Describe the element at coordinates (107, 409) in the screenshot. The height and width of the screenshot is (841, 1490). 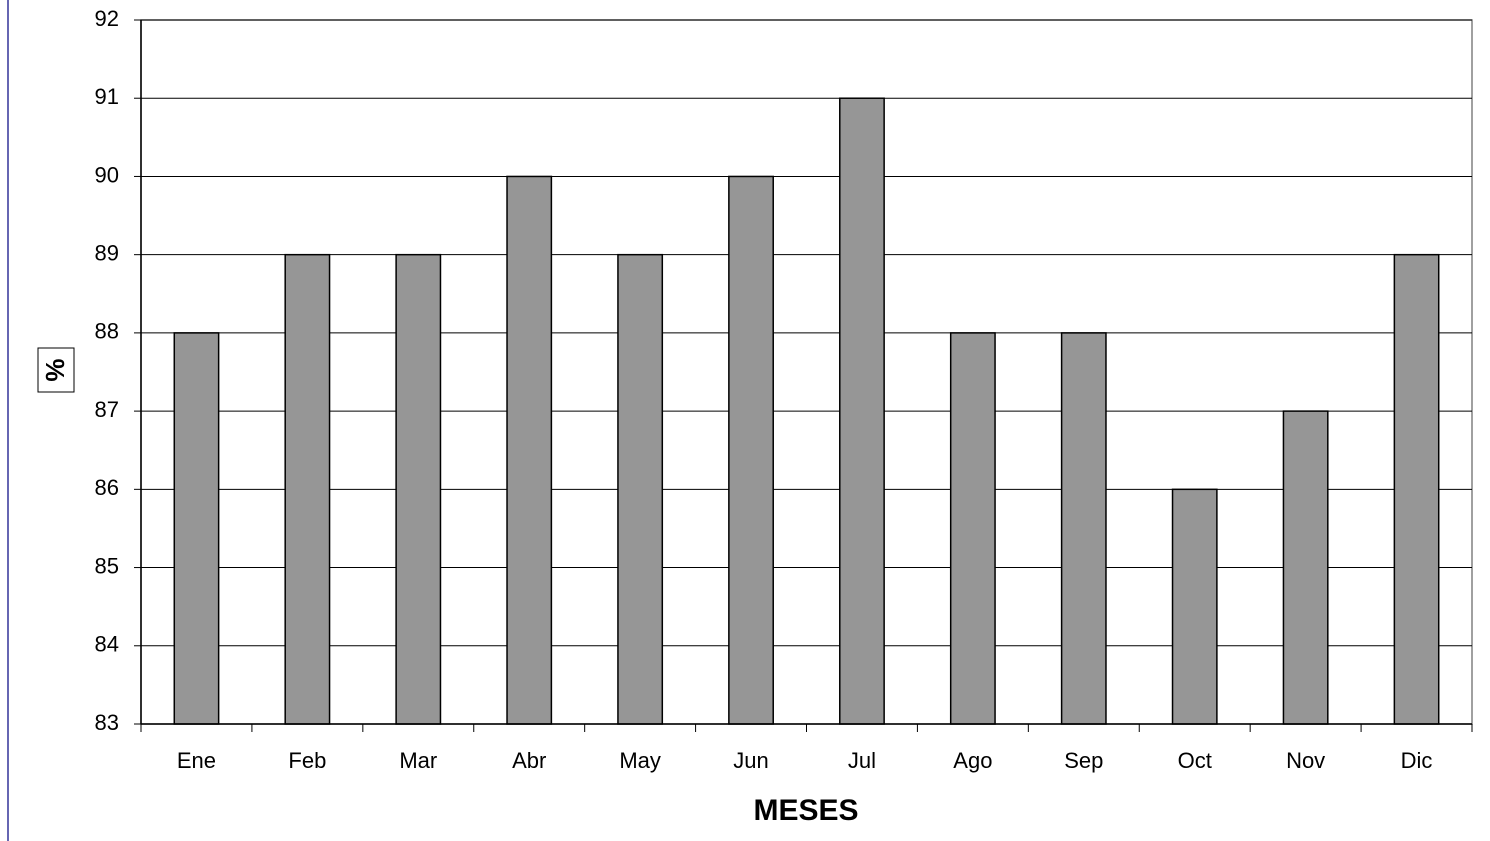
I see `y-tick-label: 87` at that location.